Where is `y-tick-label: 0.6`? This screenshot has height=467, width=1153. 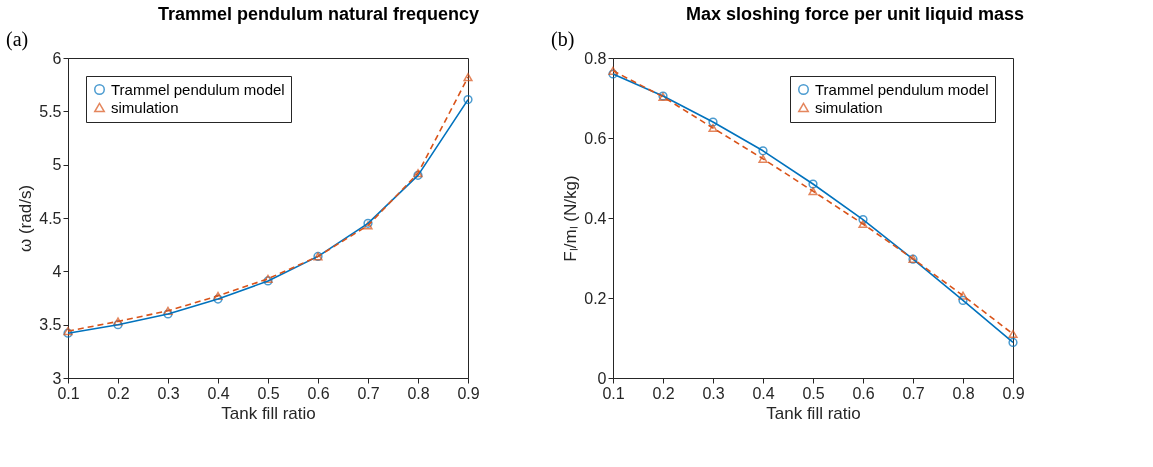 y-tick-label: 0.6 is located at coordinates (595, 138).